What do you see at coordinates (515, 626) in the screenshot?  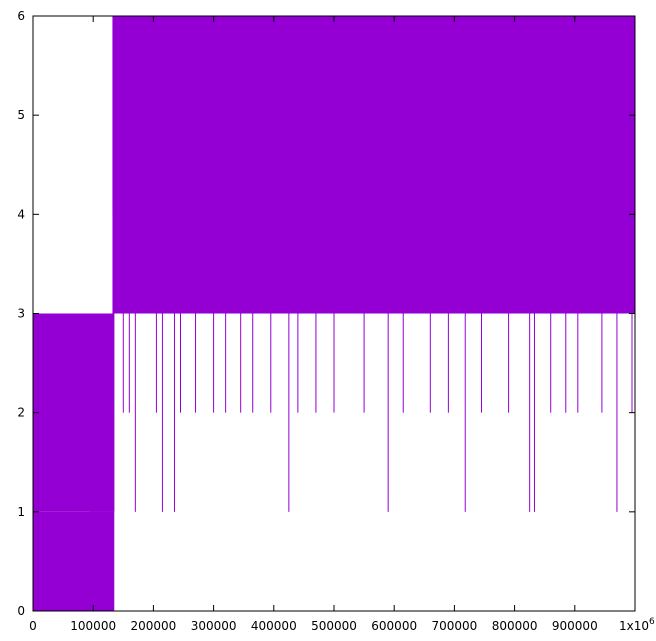 I see `x-tick-label: 800000` at bounding box center [515, 626].